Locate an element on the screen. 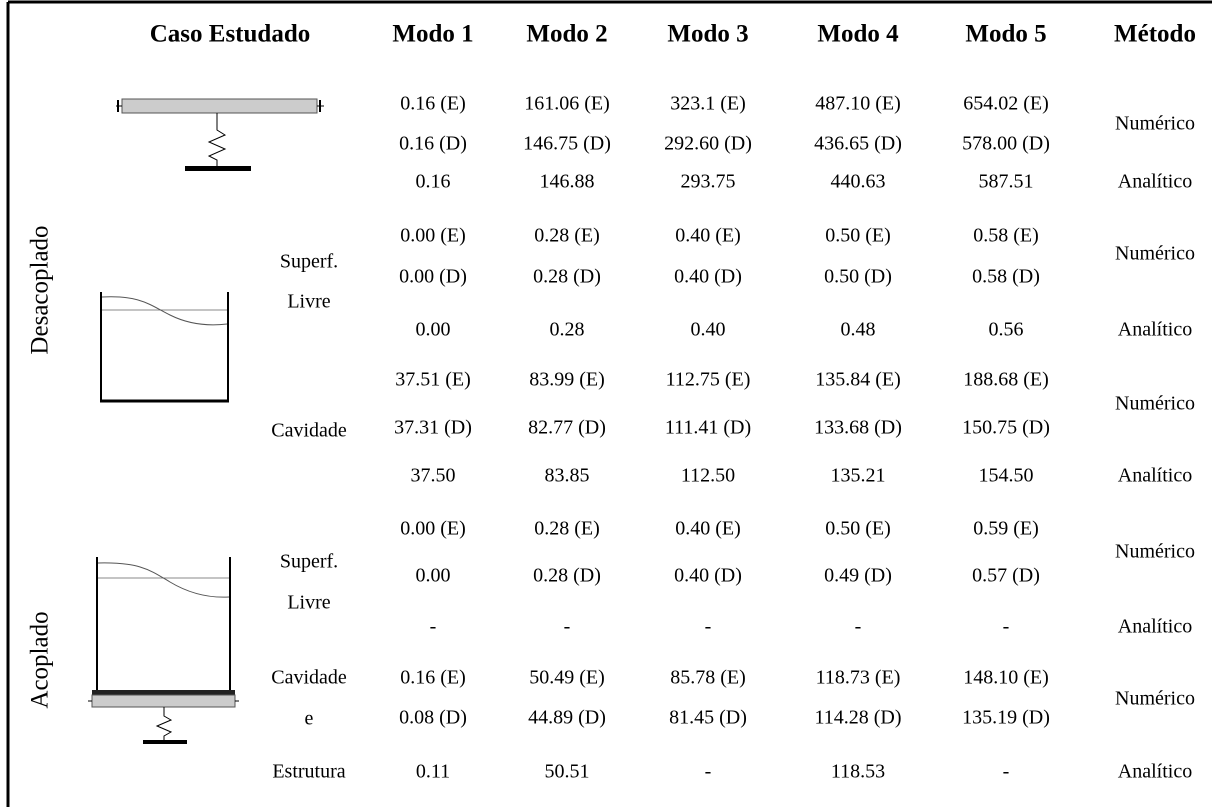 This screenshot has width=1225, height=807. cell: 150.75 (D) is located at coordinates (1006, 428).